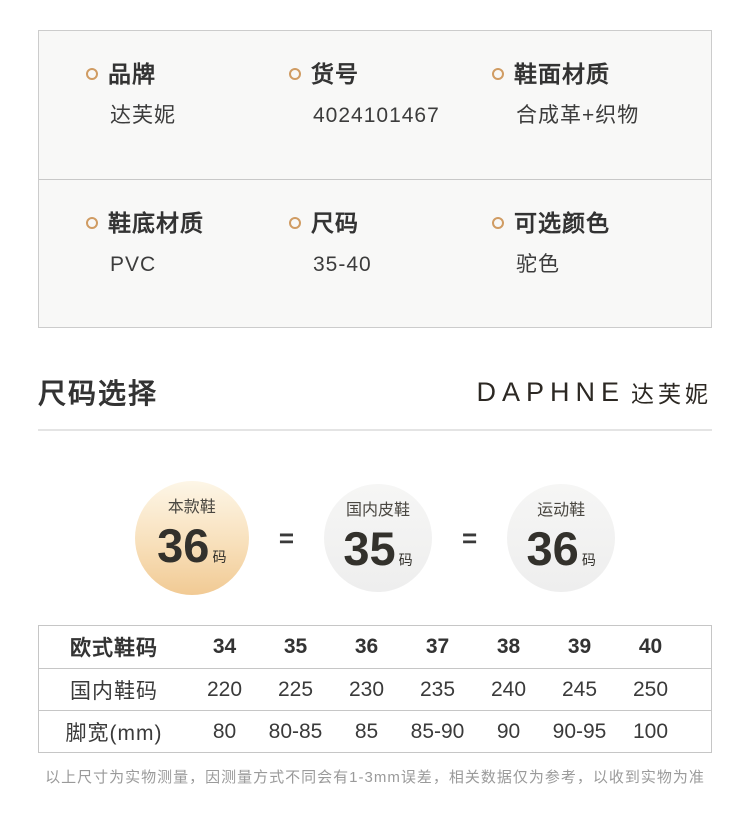 The height and width of the screenshot is (817, 750). Describe the element at coordinates (335, 74) in the screenshot. I see `attribute-label: 货号` at that location.